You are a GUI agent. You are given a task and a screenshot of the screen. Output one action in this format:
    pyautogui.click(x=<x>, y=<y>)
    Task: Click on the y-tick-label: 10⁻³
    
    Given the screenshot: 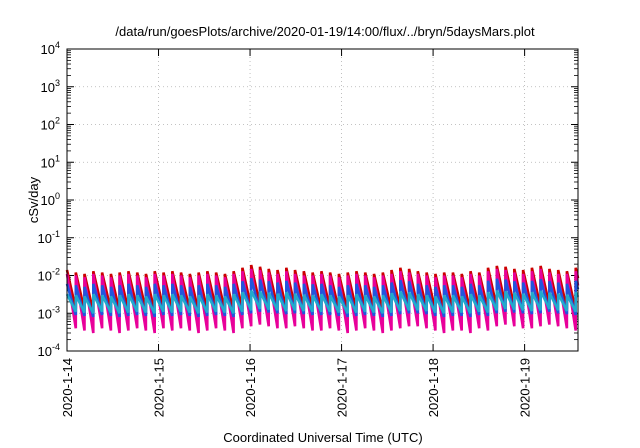 What is the action you would take?
    pyautogui.click(x=49, y=312)
    